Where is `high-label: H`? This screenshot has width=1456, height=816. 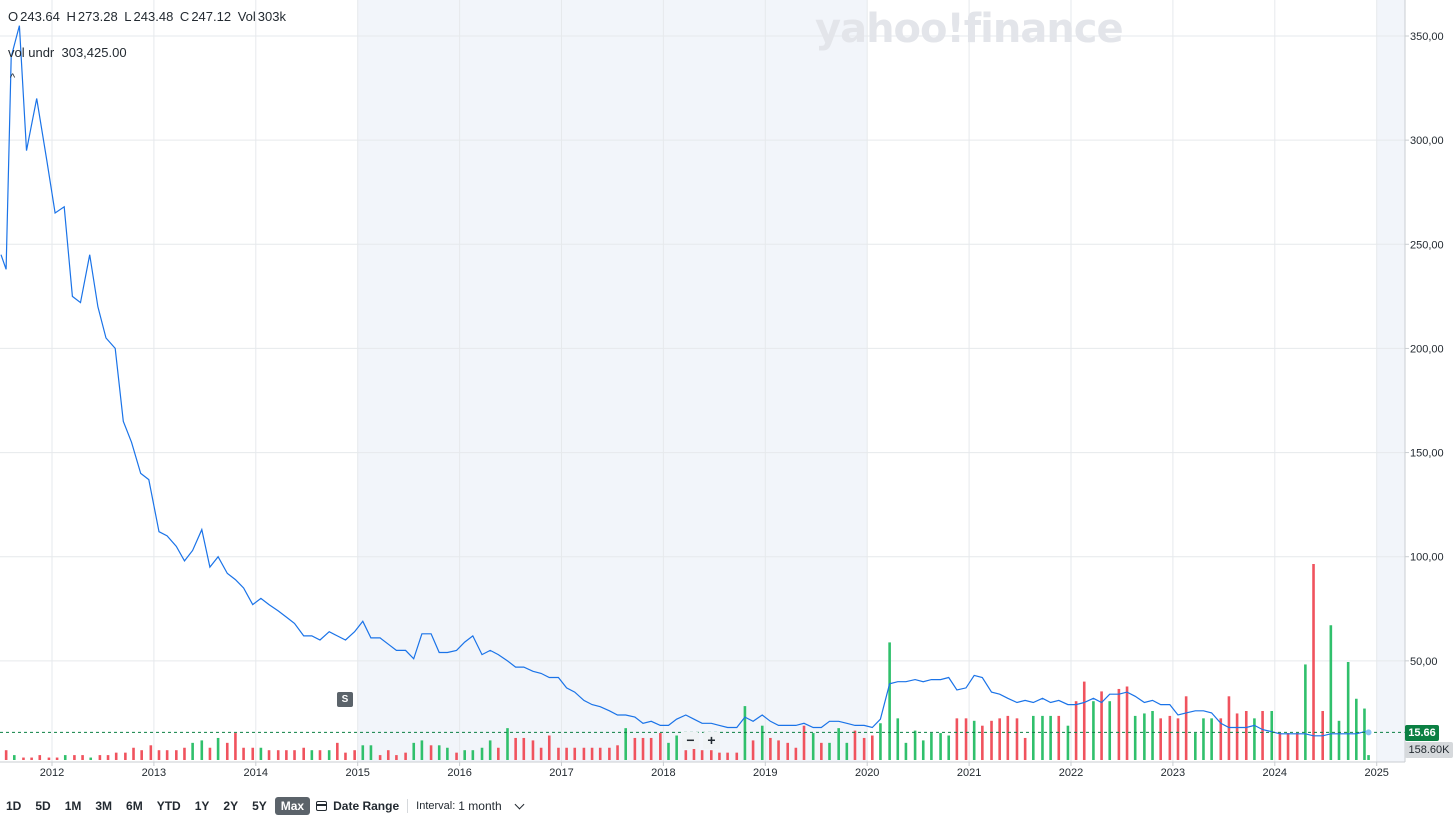 high-label: H is located at coordinates (71, 16).